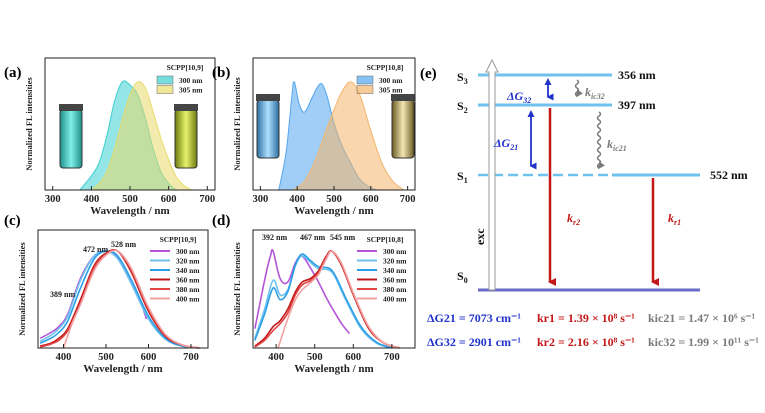  I want to click on kic21-label: kic21, so click(617, 145).